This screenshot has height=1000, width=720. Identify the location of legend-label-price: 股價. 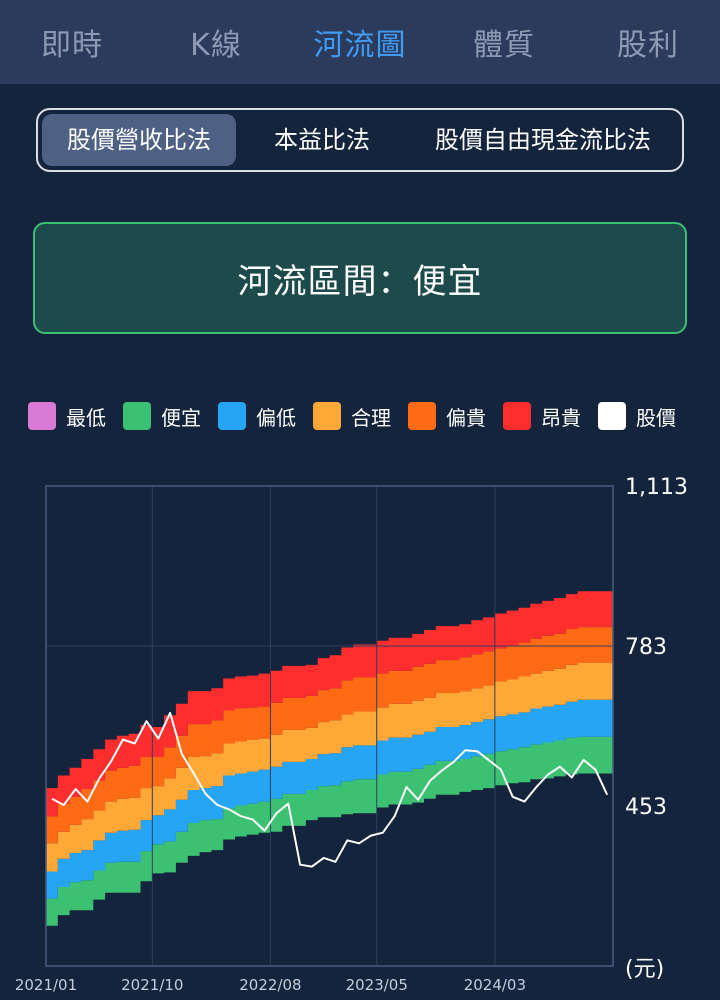
(656, 417).